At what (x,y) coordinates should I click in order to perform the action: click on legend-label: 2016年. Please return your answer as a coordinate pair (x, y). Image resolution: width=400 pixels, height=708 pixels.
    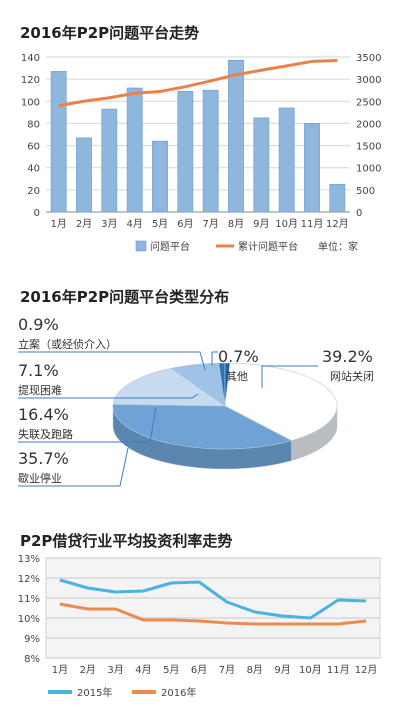
    Looking at the image, I should click on (178, 692).